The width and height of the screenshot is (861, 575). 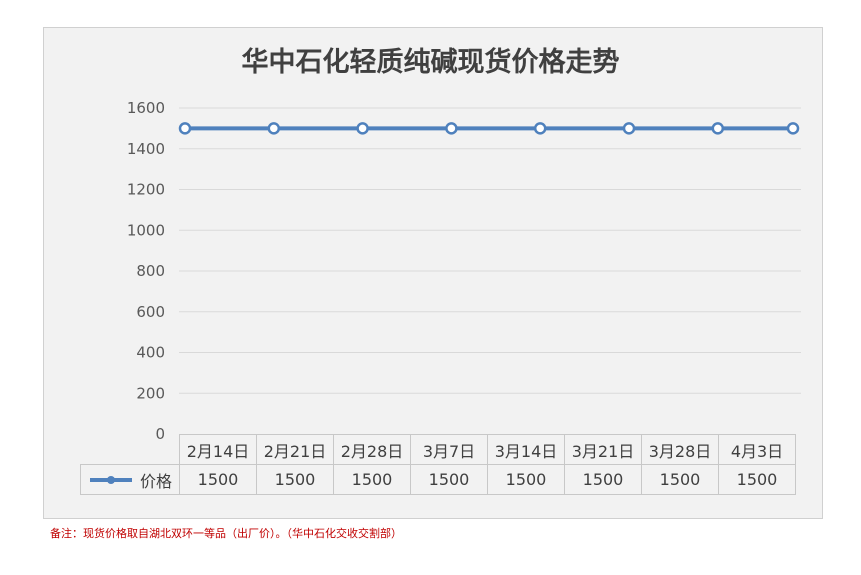 I want to click on y-tick-label: 1400, so click(x=146, y=149).